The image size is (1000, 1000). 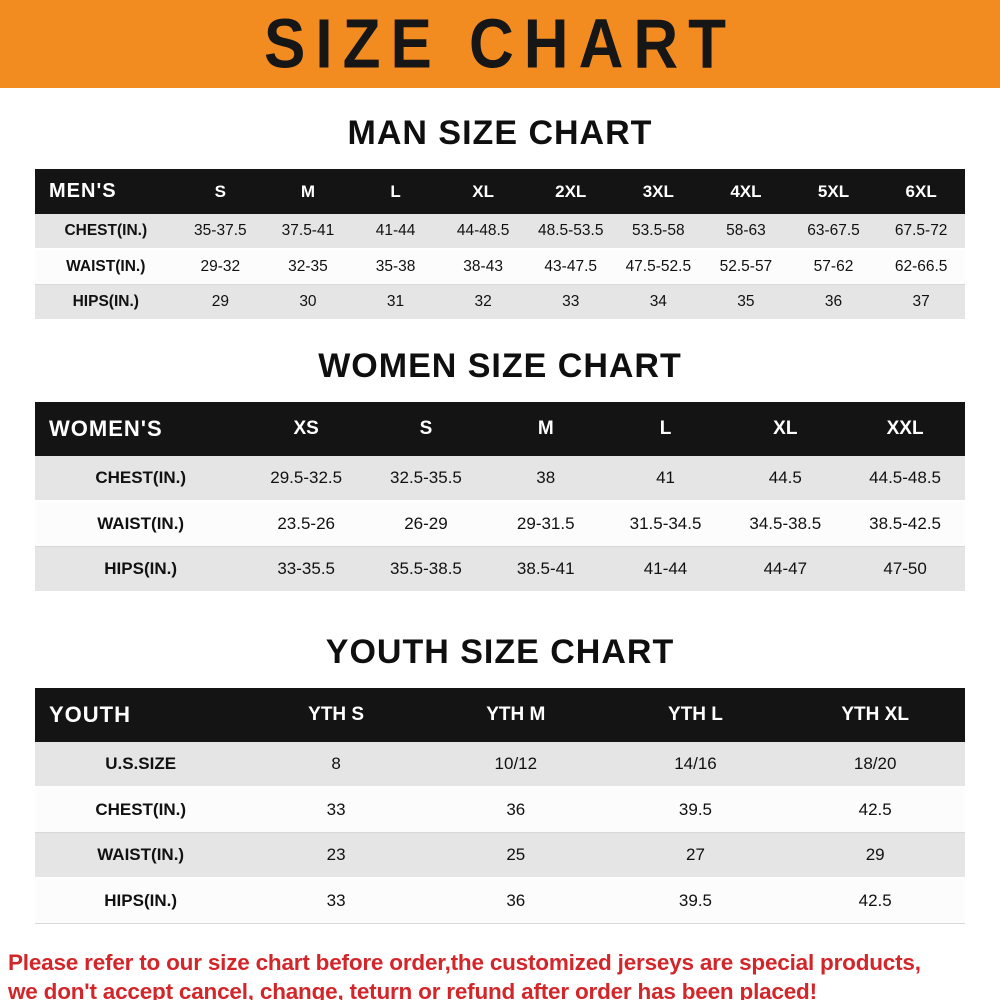 I want to click on section-title-youth: YOUTH SIZE CHART, so click(x=500, y=652).